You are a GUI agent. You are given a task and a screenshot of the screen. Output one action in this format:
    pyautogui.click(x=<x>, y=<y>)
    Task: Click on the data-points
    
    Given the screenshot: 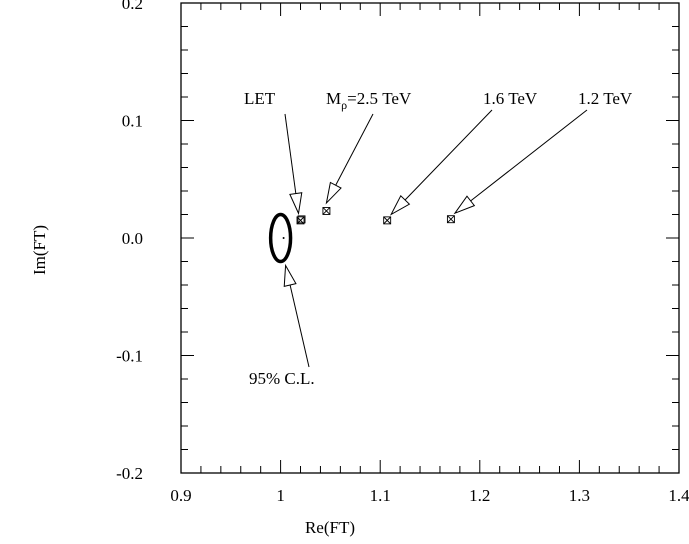 What is the action you would take?
    pyautogui.click(x=375, y=216)
    